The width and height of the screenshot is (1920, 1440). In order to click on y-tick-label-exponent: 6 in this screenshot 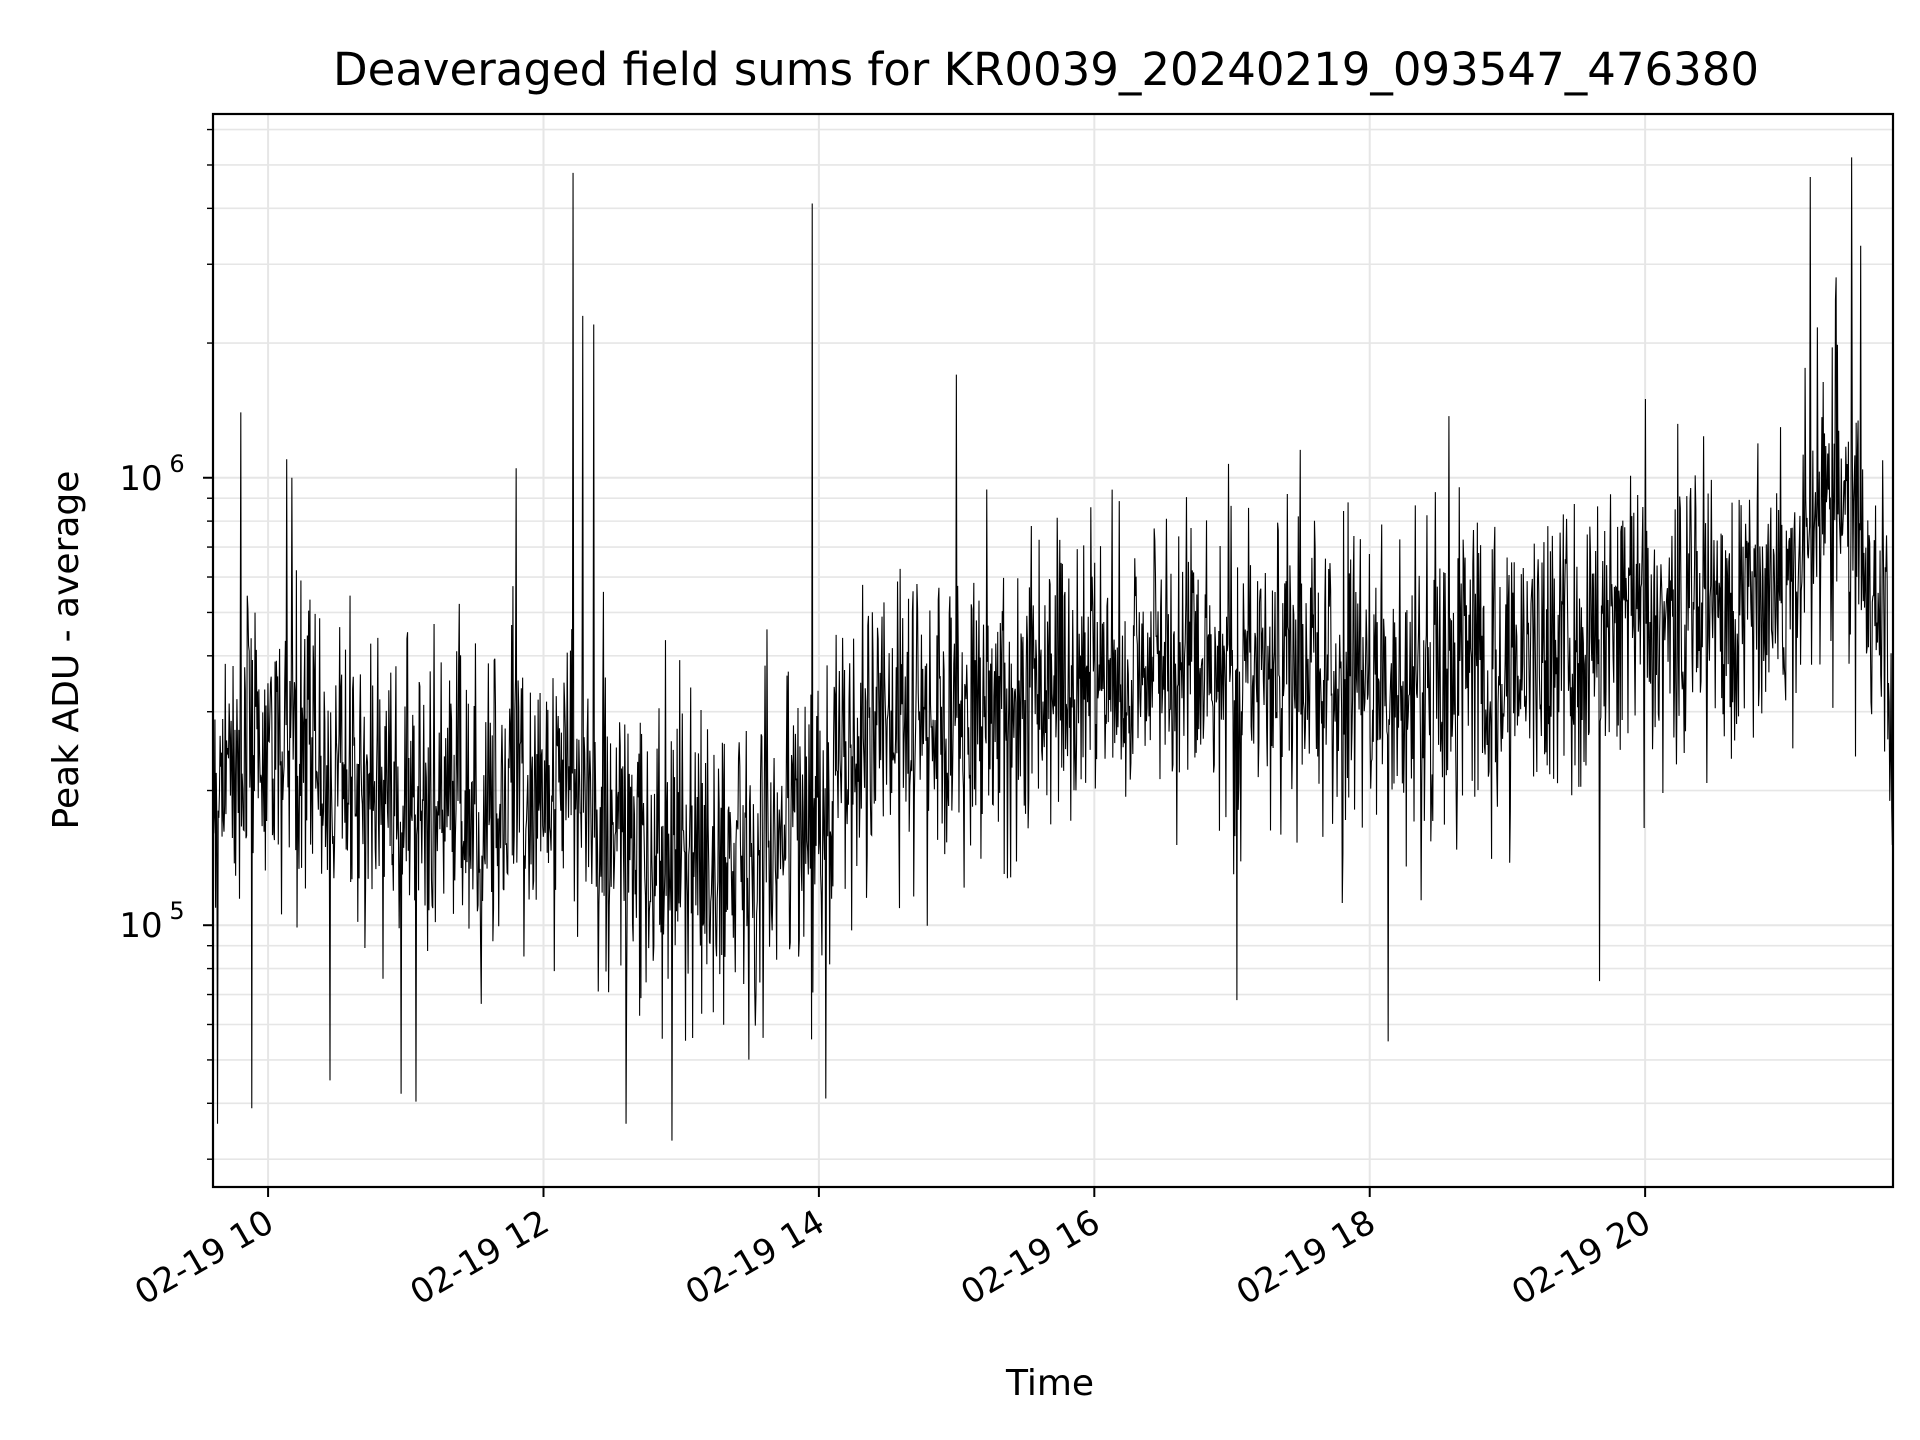, I will do `click(176, 464)`.